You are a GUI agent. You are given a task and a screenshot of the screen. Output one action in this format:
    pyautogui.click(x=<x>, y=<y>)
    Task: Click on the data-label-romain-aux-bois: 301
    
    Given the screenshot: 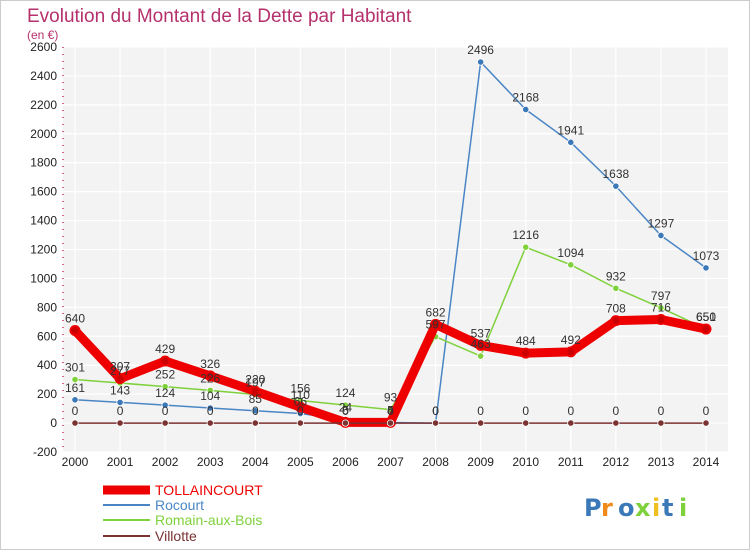 What is the action you would take?
    pyautogui.click(x=75, y=368)
    